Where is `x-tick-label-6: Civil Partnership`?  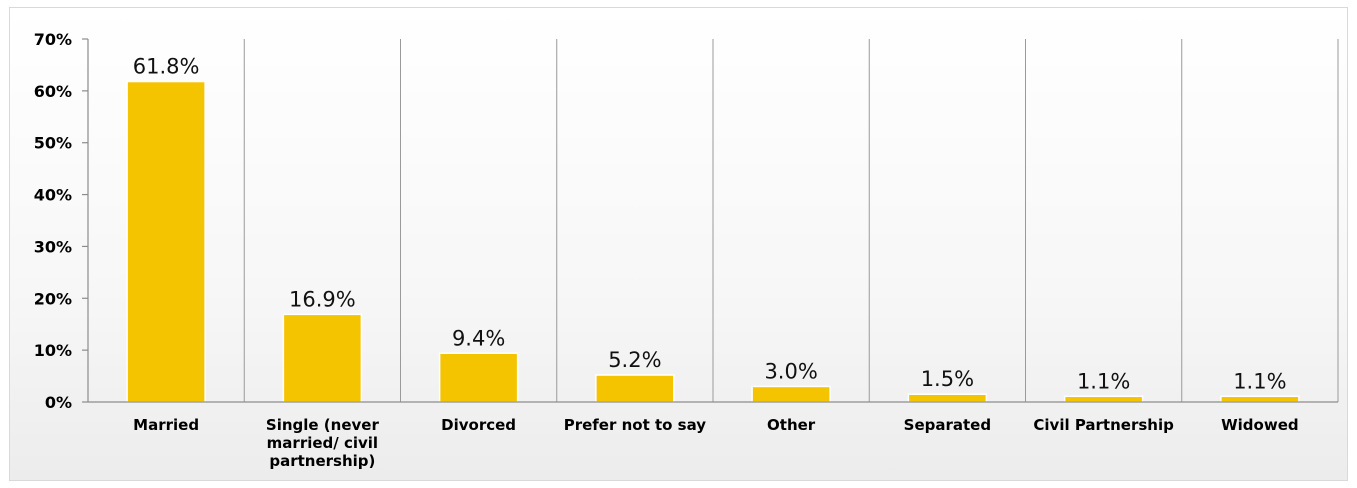
x-tick-label-6: Civil Partnership is located at coordinates (1103, 425).